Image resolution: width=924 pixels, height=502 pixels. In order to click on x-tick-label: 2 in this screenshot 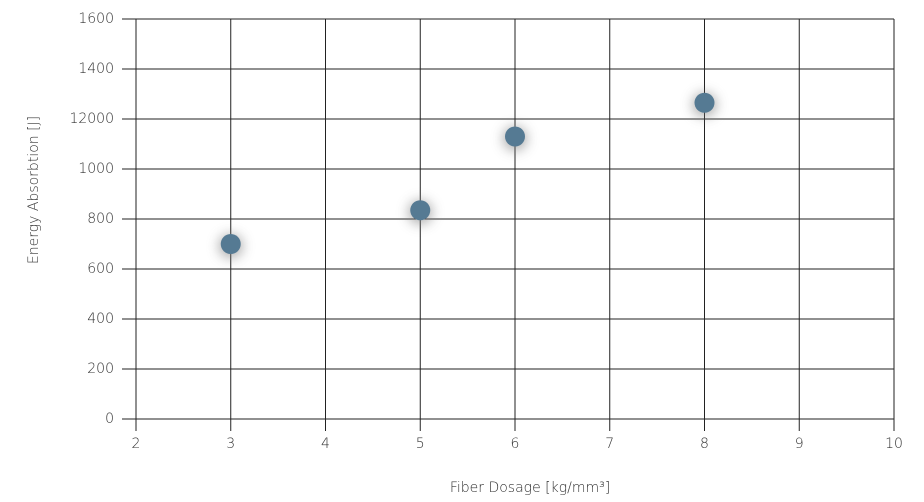, I will do `click(136, 444)`.